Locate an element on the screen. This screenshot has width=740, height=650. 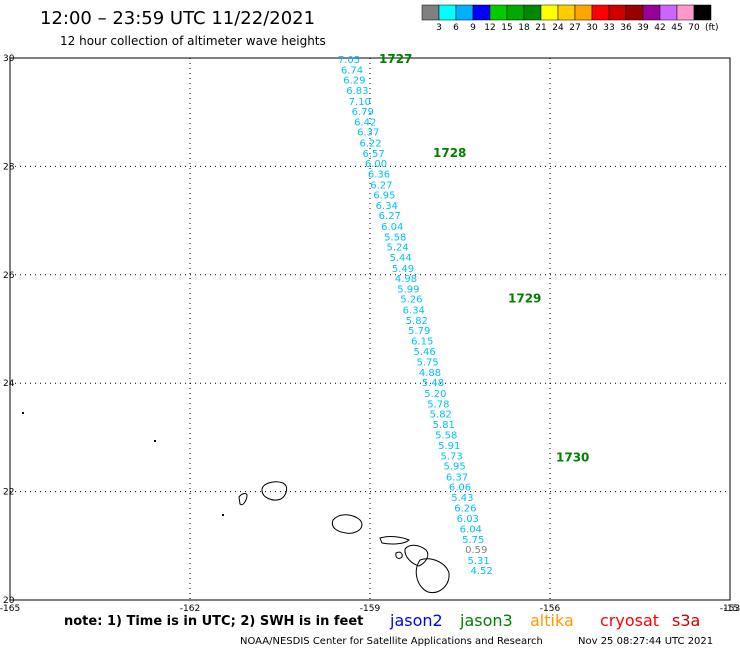
swh-value: 5.20 is located at coordinates (435, 394).